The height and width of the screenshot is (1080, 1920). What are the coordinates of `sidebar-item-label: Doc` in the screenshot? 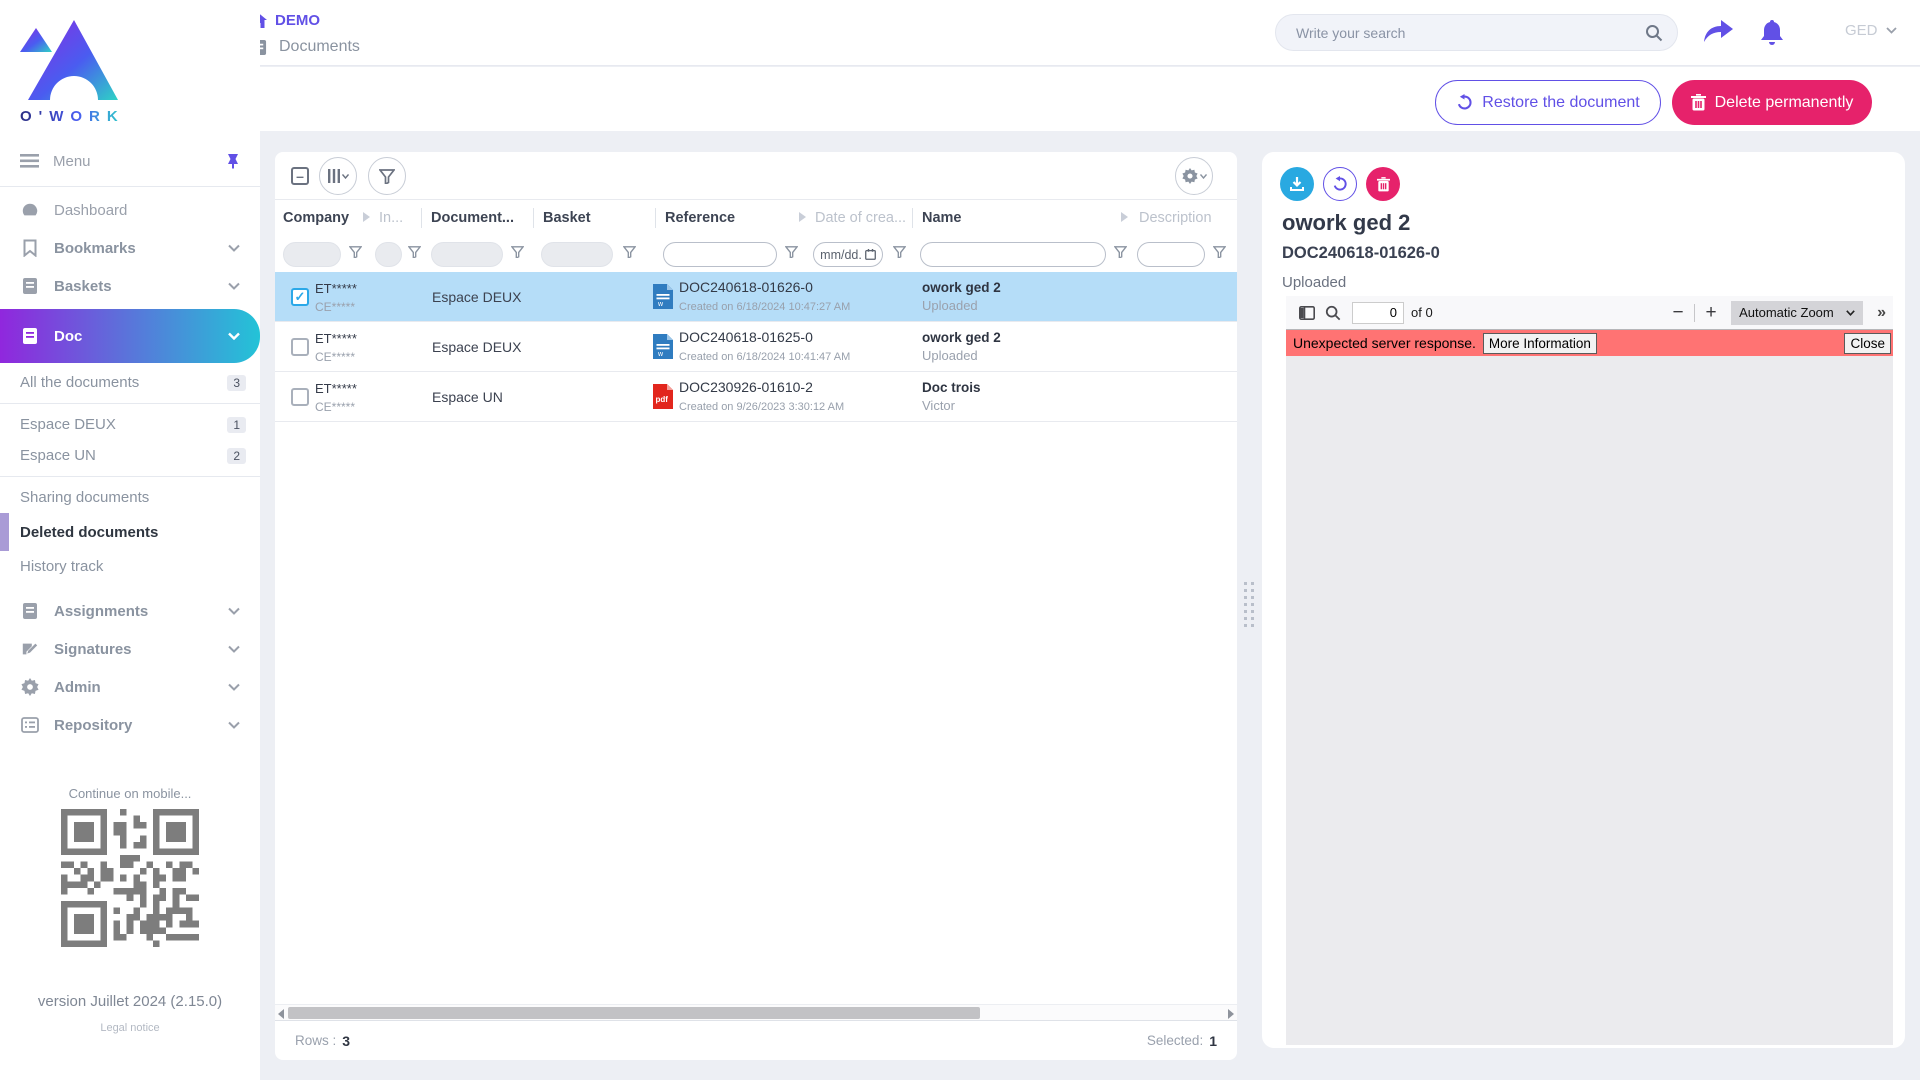 It's located at (68, 336).